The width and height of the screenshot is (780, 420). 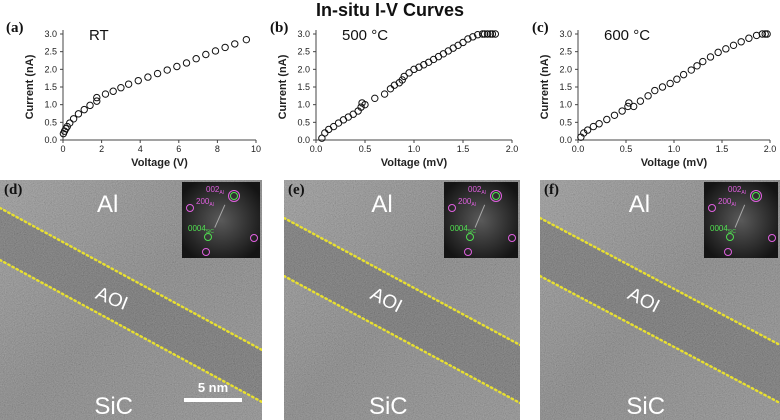 I want to click on panel-label: (e), so click(x=296, y=190).